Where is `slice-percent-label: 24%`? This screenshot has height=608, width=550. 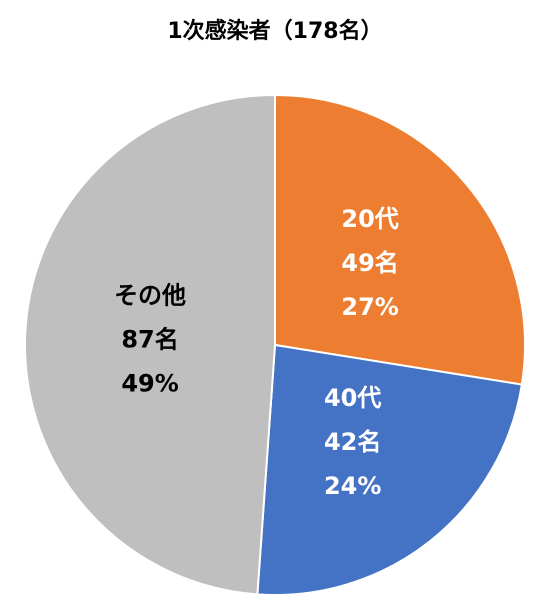
slice-percent-label: 24% is located at coordinates (352, 486).